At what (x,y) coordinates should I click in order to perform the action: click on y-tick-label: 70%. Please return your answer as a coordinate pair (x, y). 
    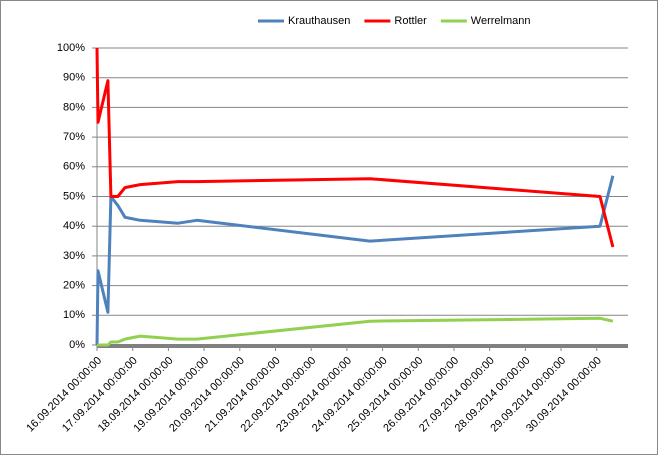
    Looking at the image, I should click on (74, 137).